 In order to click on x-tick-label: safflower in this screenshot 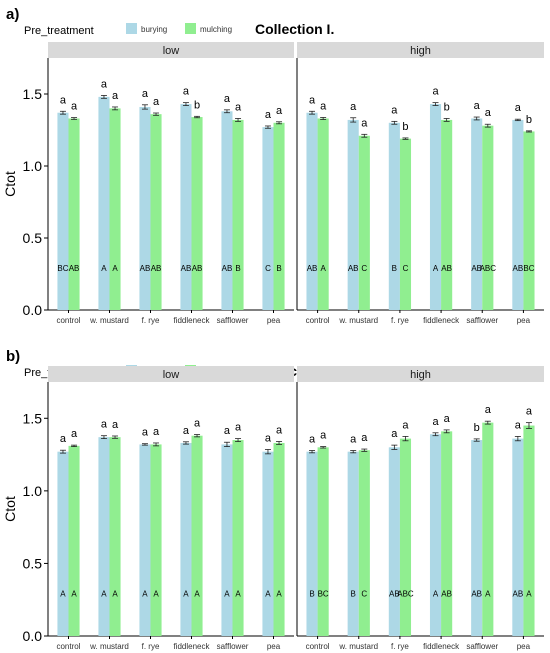, I will do `click(233, 320)`.